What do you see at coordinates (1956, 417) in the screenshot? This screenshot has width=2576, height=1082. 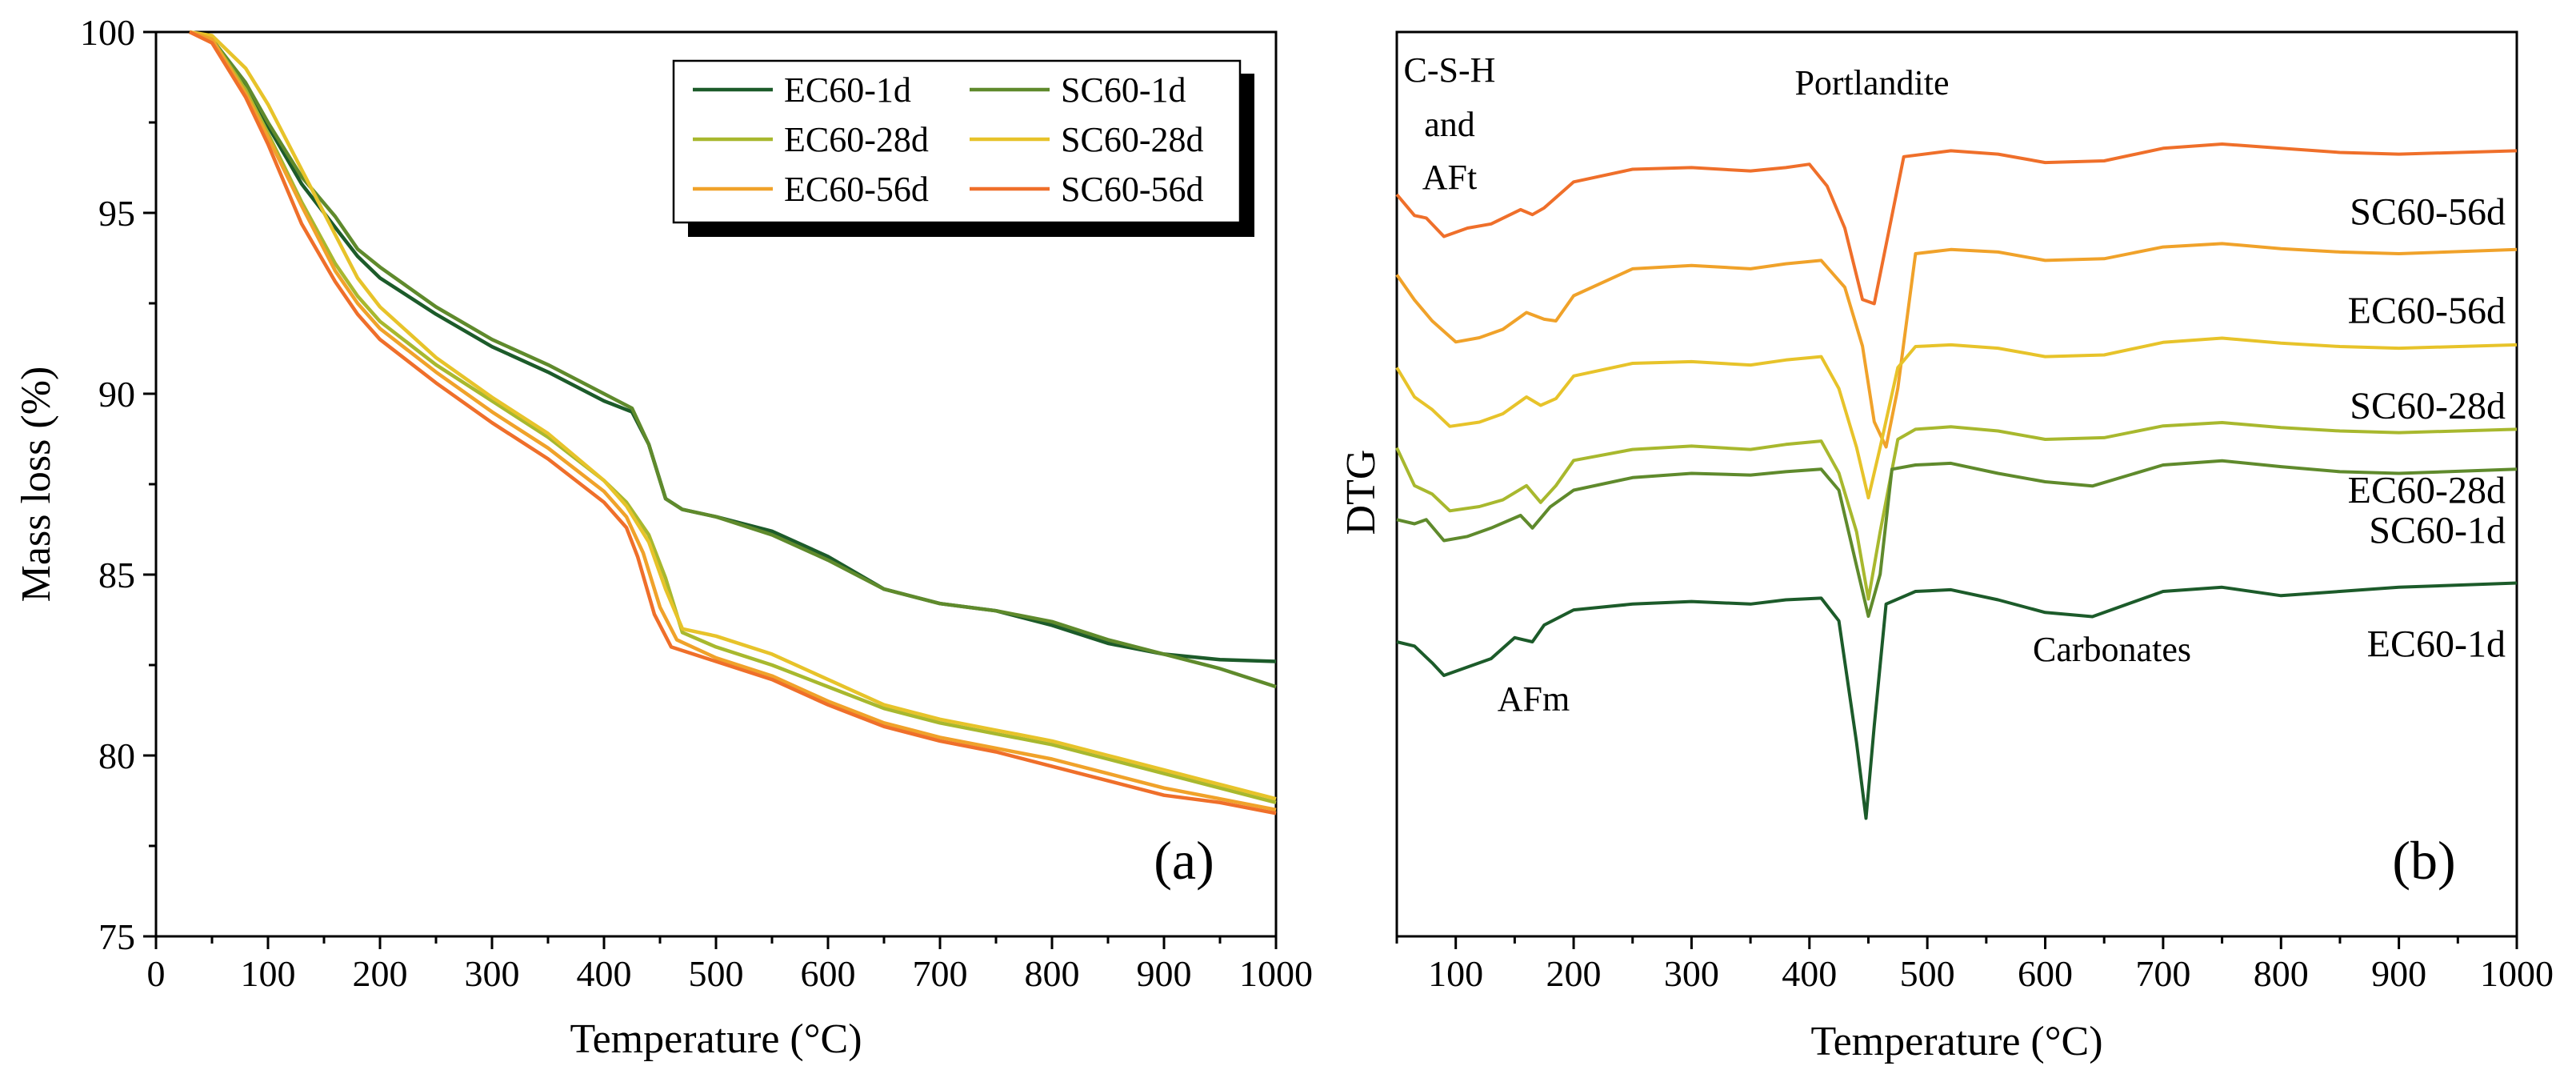 I see `panel-b-series-line-sc60-28d` at bounding box center [1956, 417].